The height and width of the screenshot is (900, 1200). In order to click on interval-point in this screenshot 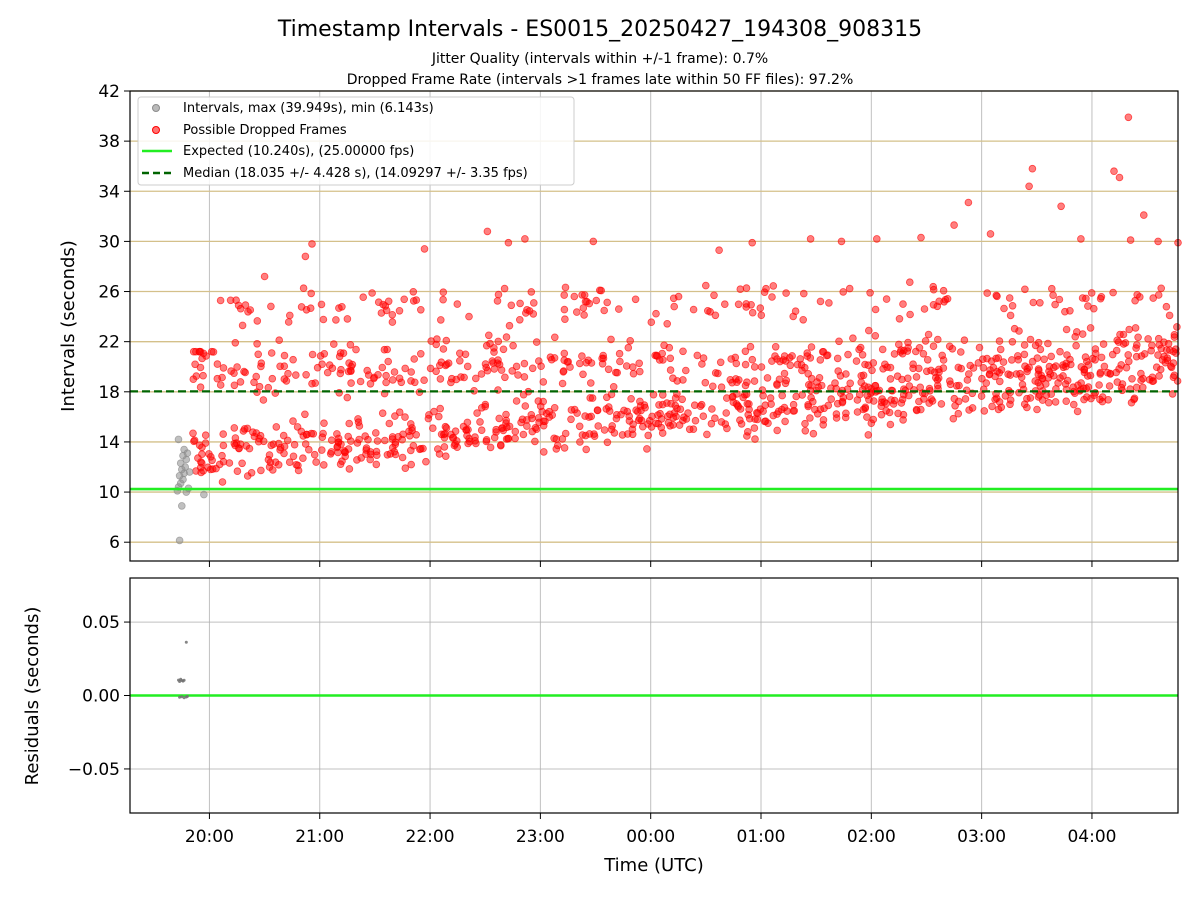, I will do `click(204, 494)`.